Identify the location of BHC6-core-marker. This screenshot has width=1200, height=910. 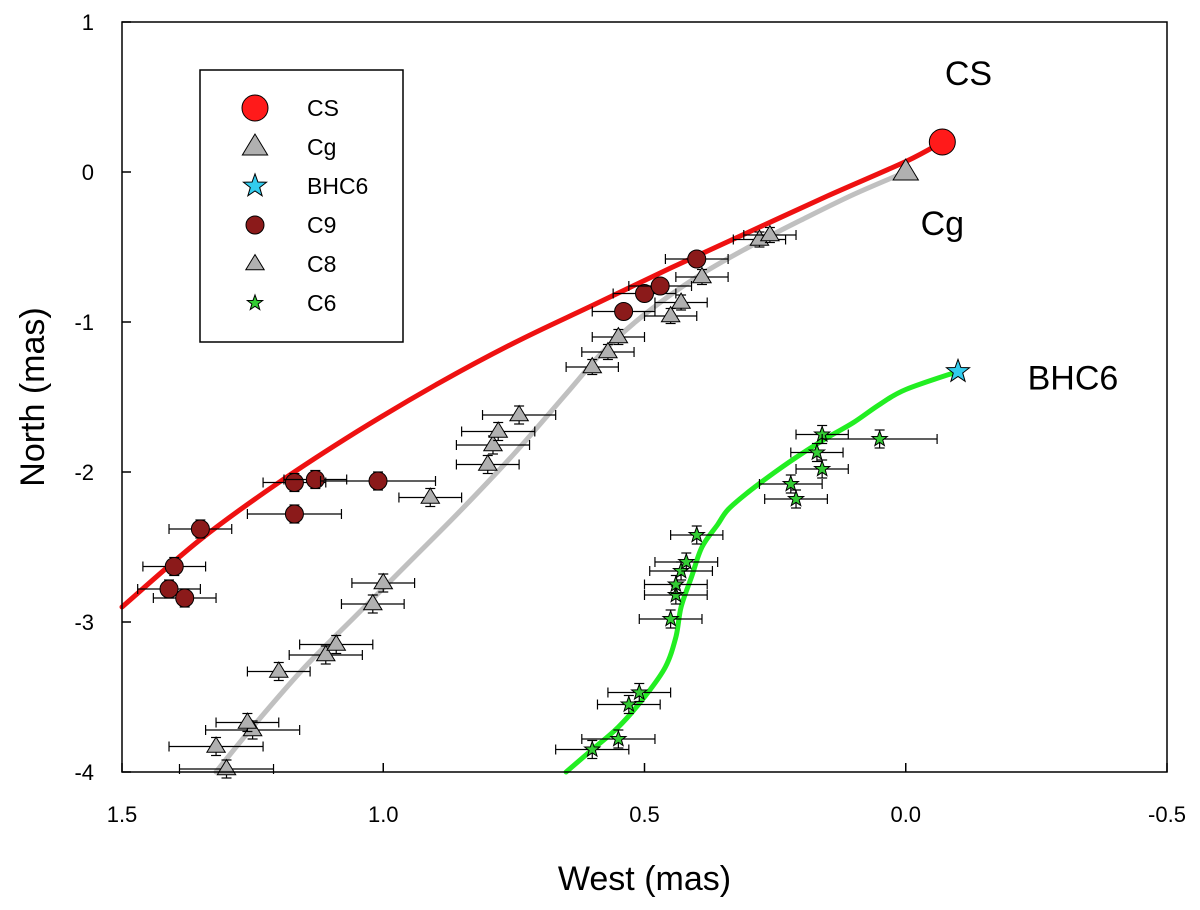
(958, 370).